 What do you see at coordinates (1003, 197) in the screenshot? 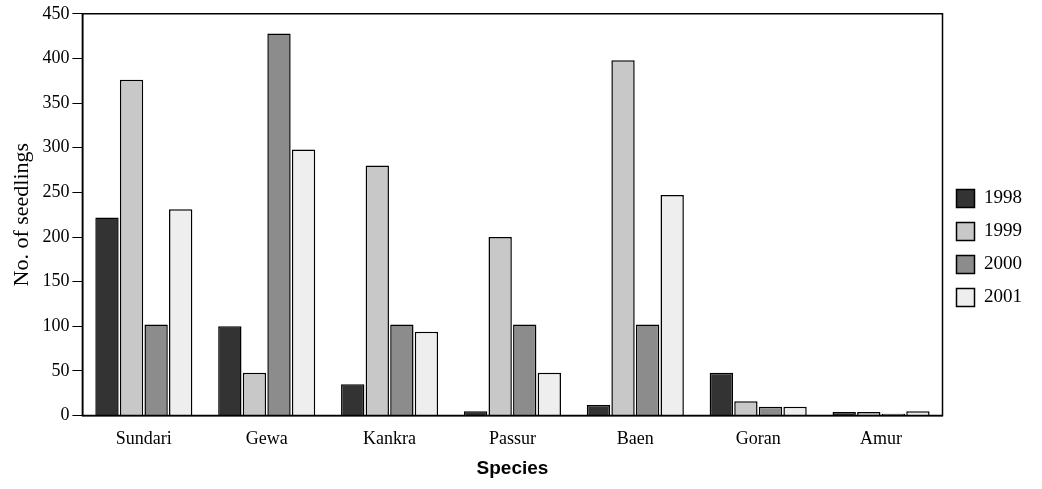
I see `legend-label: 1998` at bounding box center [1003, 197].